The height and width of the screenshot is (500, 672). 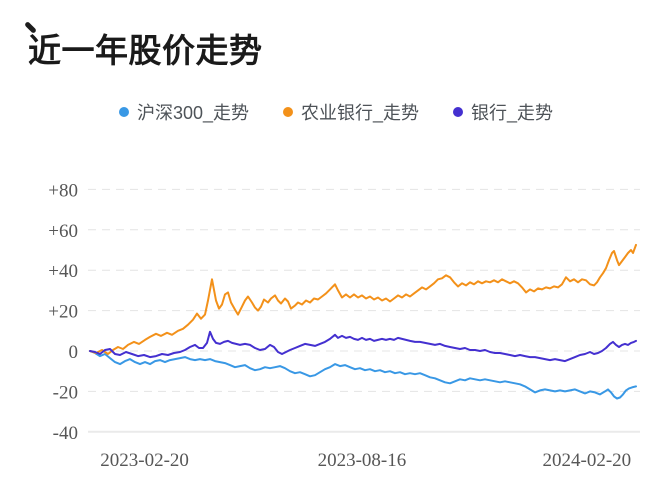 What do you see at coordinates (512, 113) in the screenshot?
I see `legend-label: 银行_走势` at bounding box center [512, 113].